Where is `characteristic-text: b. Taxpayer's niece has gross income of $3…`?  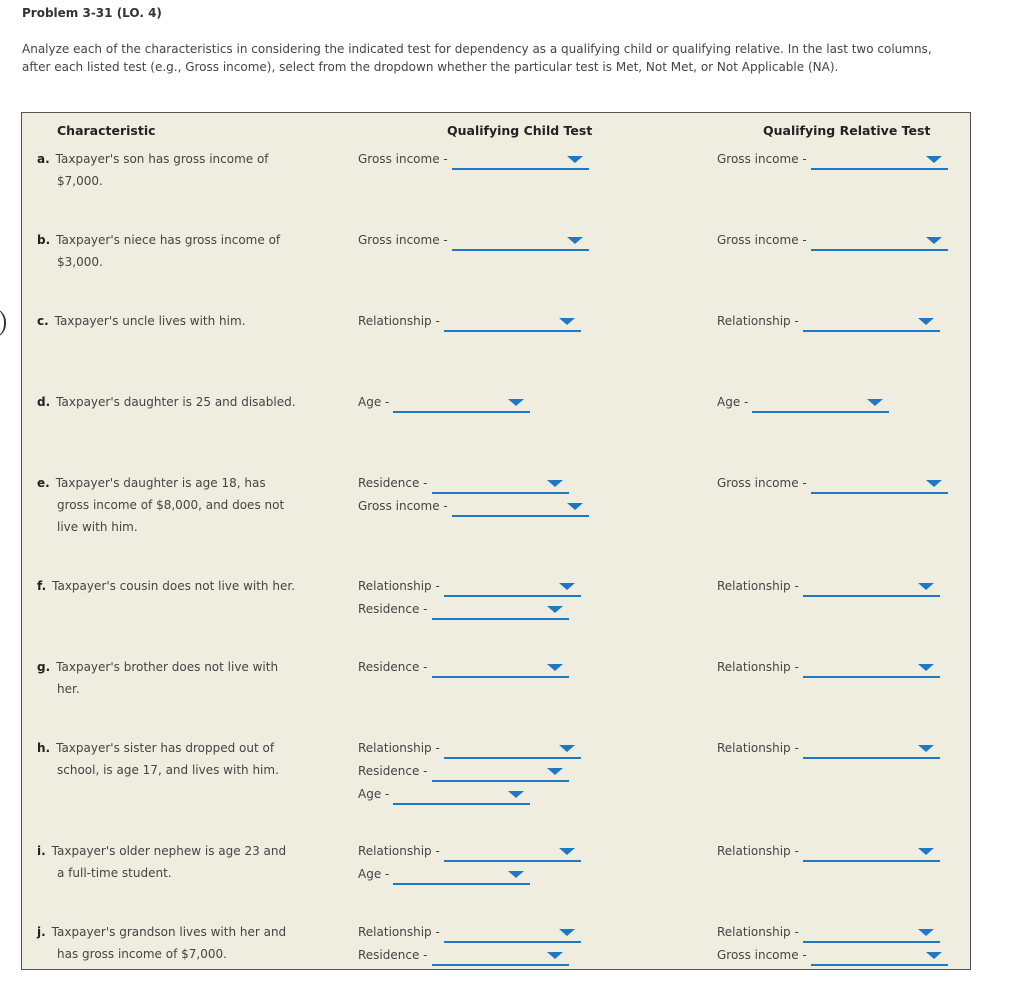 characteristic-text: b. Taxpayer's niece has gross income of $3… is located at coordinates (182, 251).